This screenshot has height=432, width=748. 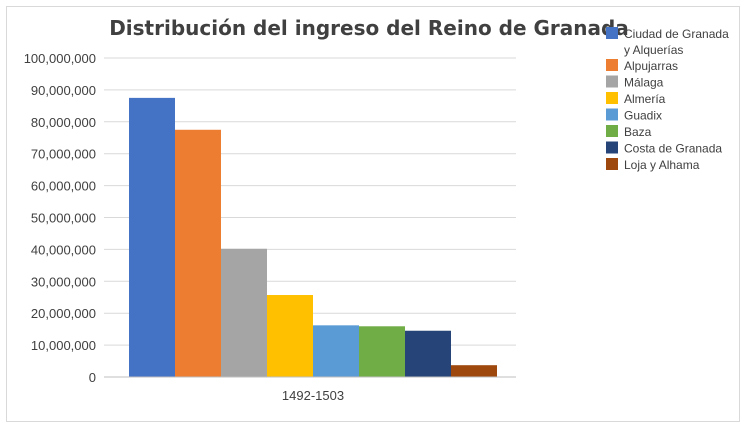 I want to click on y-tick-label: 0, so click(x=92, y=377).